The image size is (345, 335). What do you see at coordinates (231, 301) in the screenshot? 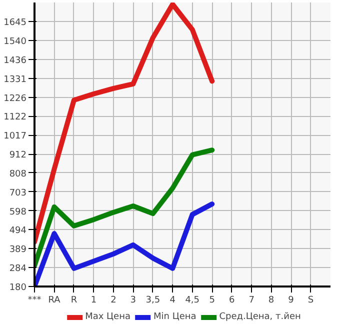
I see `x-tick-label: 6` at bounding box center [231, 301].